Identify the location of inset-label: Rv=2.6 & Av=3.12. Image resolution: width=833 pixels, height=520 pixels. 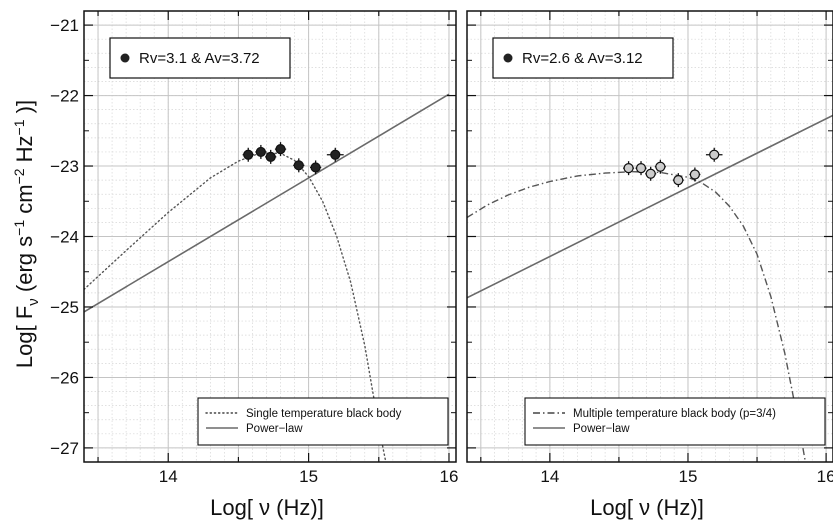
(582, 58).